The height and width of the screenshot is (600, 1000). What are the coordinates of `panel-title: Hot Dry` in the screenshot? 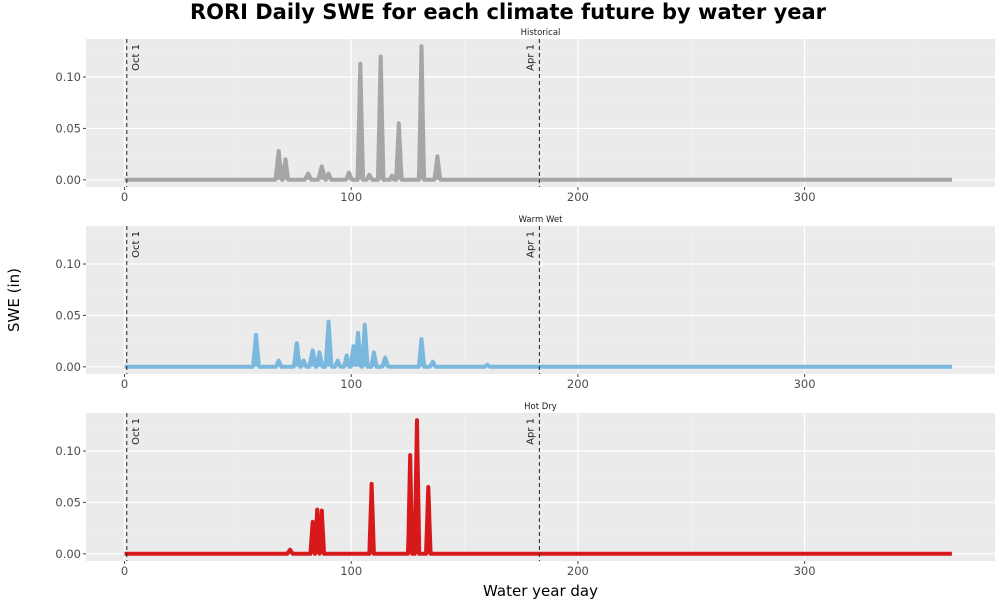 It's located at (540, 407).